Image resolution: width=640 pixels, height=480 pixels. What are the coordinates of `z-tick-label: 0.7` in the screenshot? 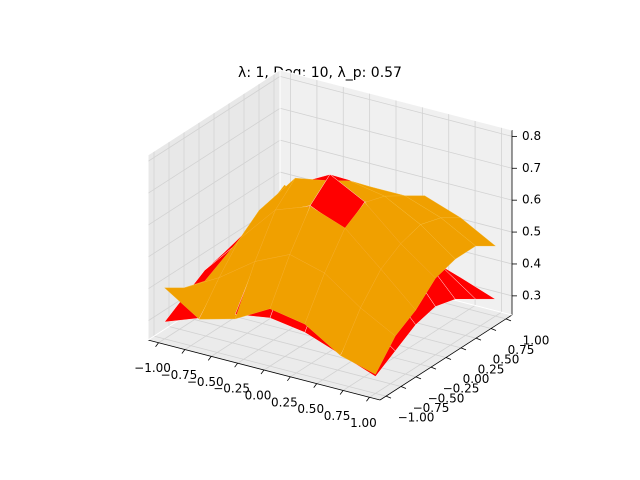 It's located at (531, 168).